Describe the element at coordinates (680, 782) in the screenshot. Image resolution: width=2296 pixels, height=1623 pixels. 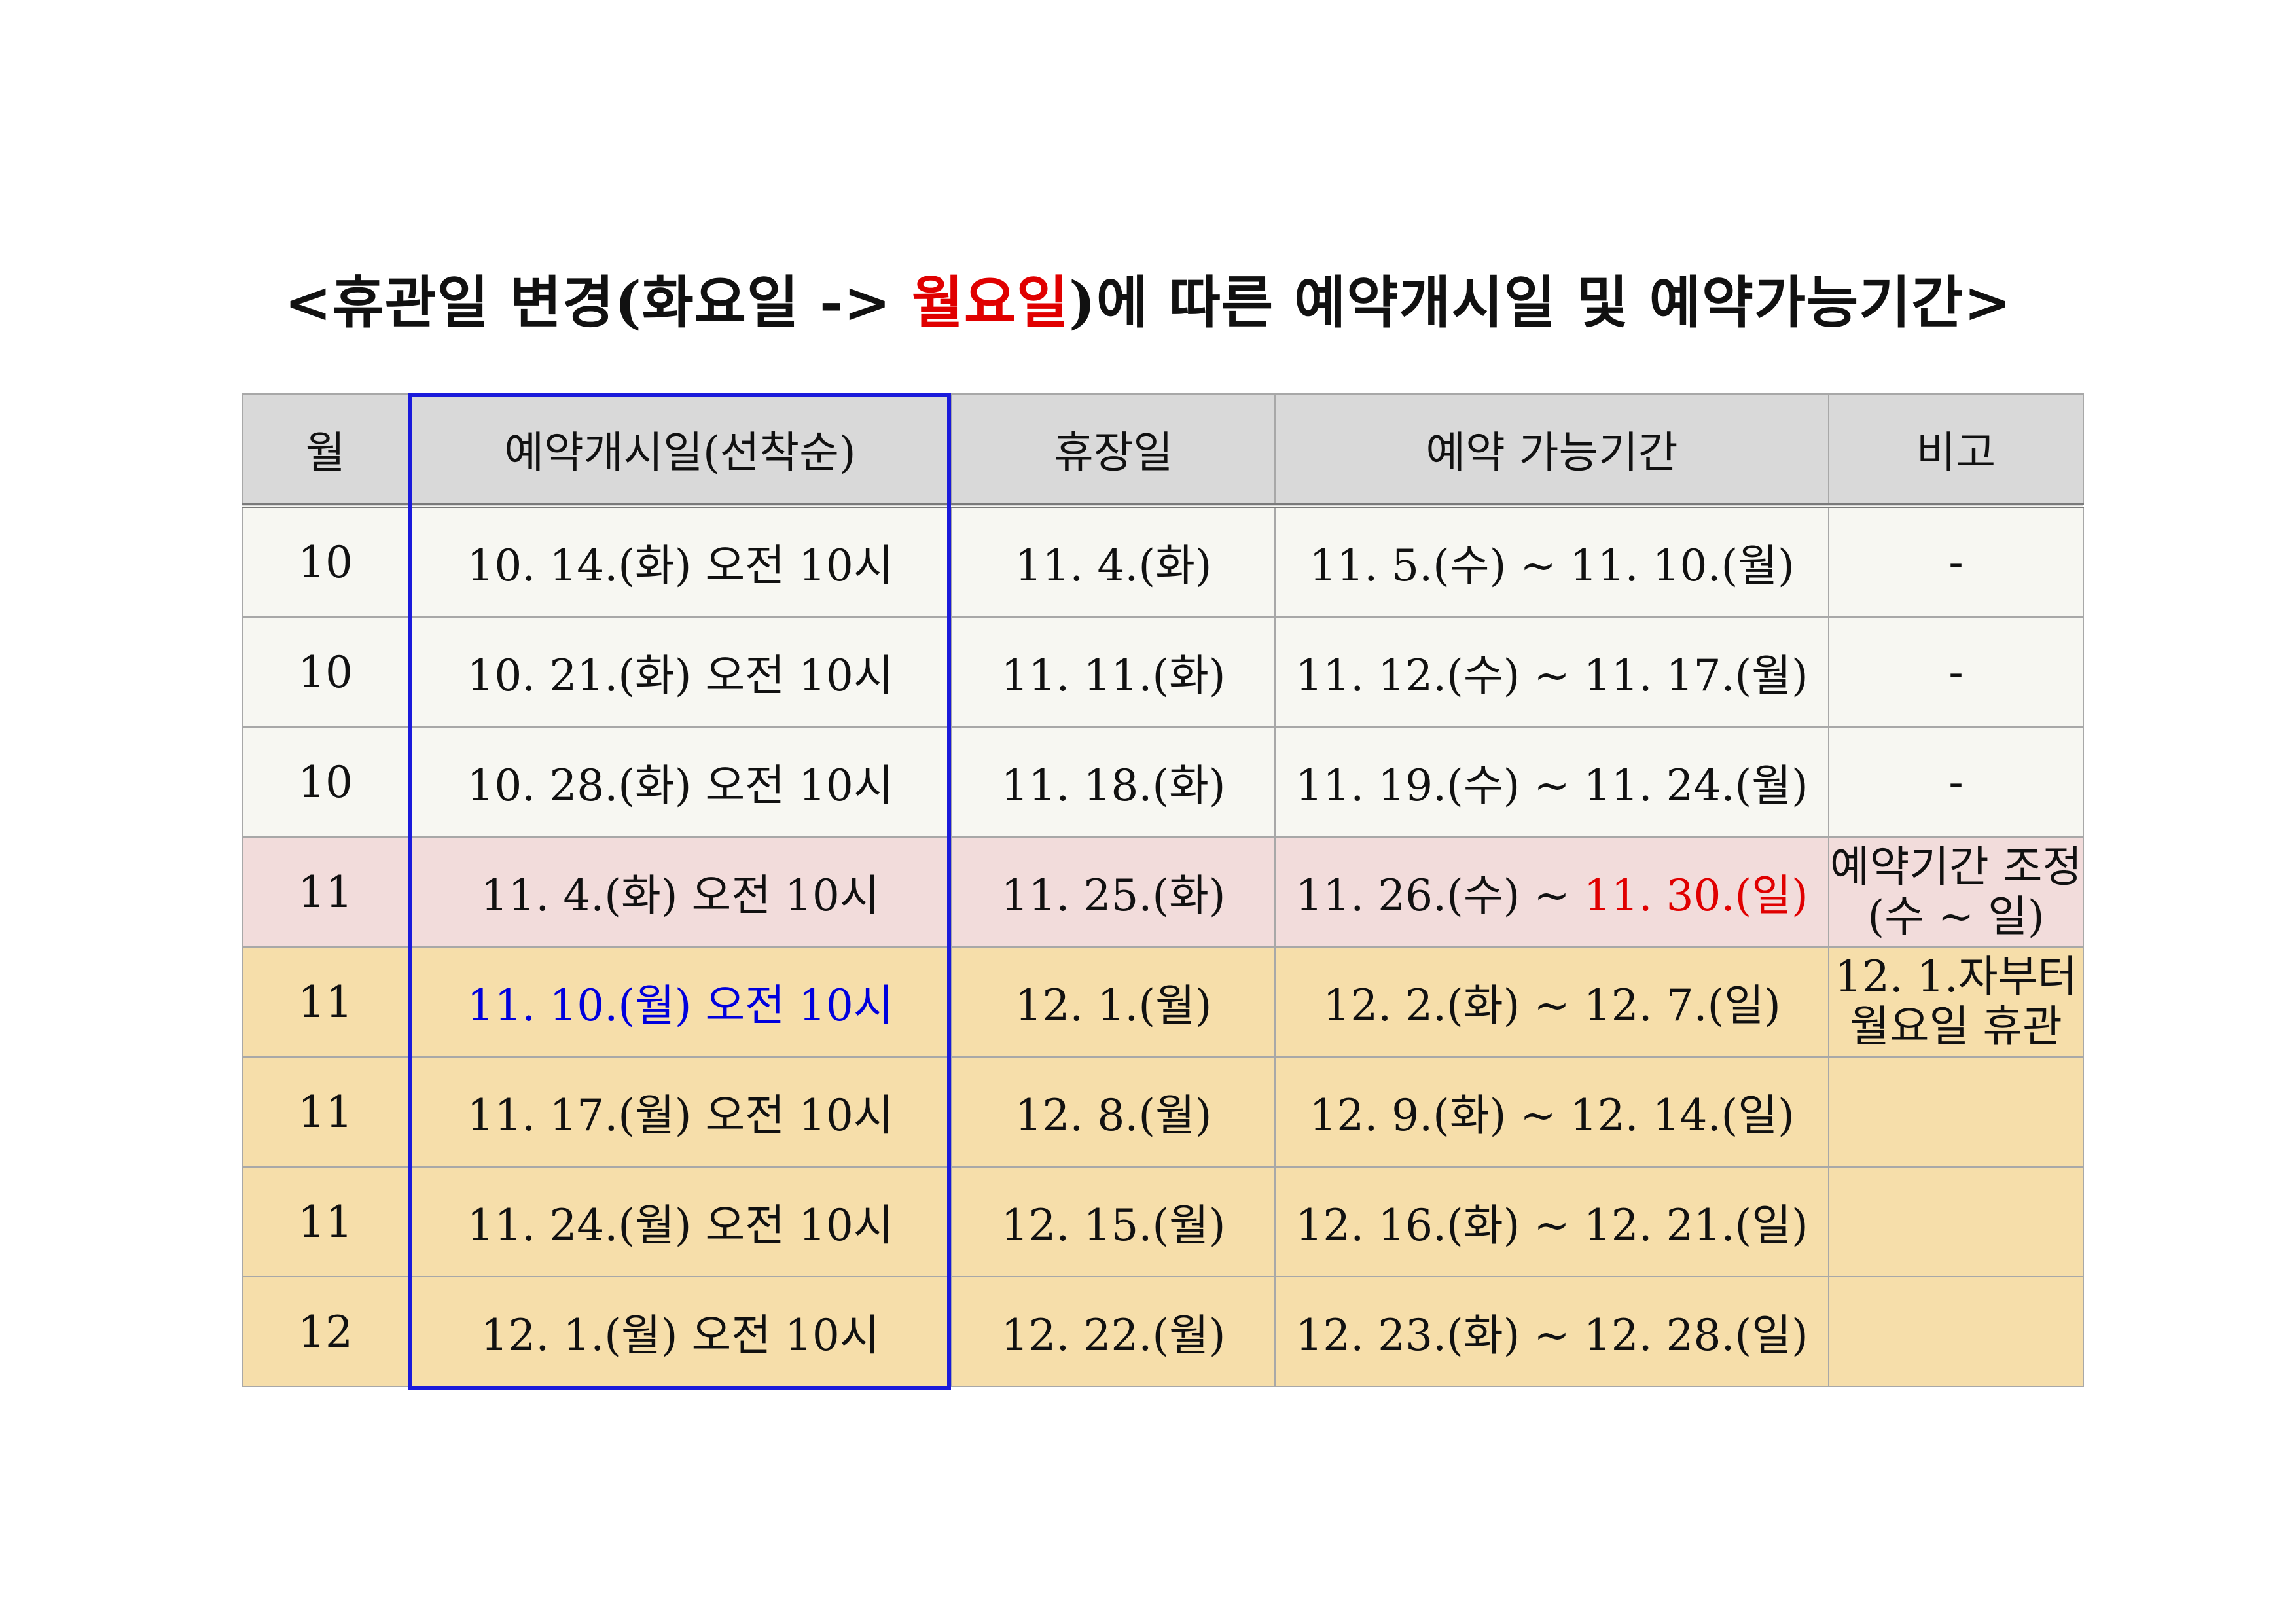
I see `cell-open-date: 10. 28.(화) 오전 10시` at that location.